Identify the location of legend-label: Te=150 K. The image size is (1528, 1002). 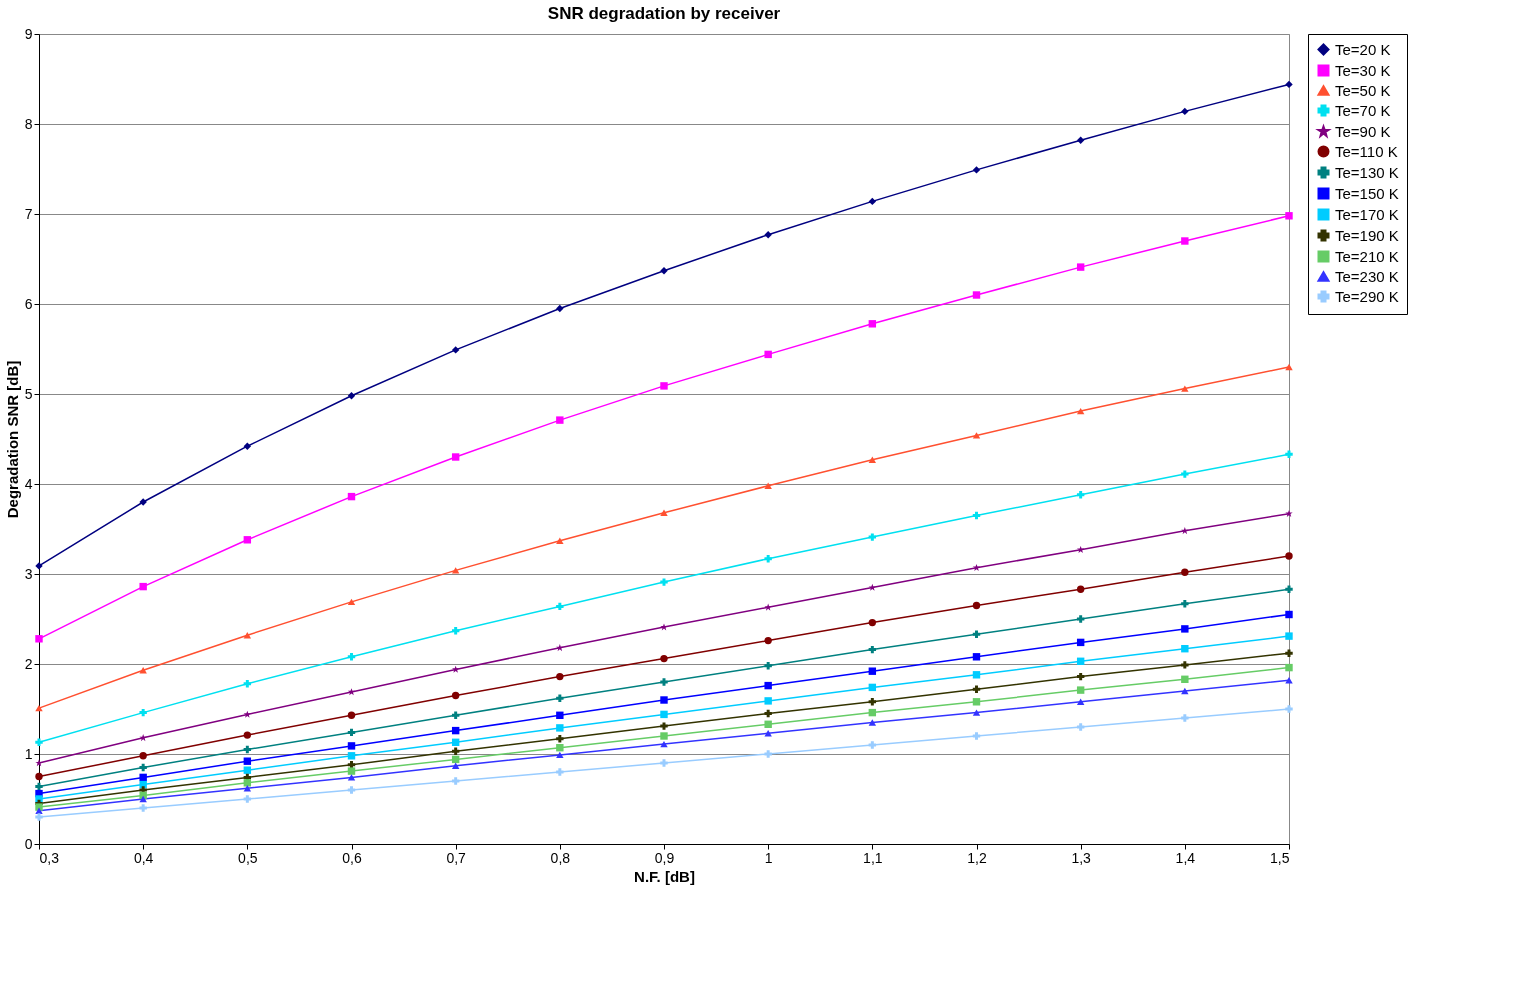
(1367, 193).